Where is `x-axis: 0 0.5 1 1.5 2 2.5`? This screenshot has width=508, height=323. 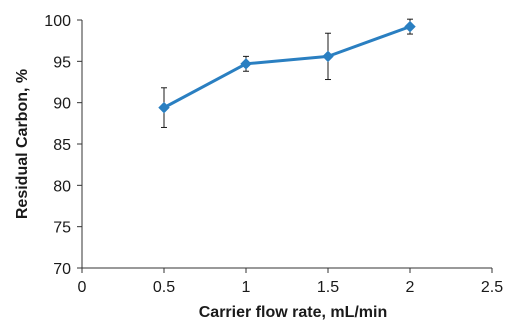 x-axis: 0 0.5 1 1.5 2 2.5 is located at coordinates (291, 282).